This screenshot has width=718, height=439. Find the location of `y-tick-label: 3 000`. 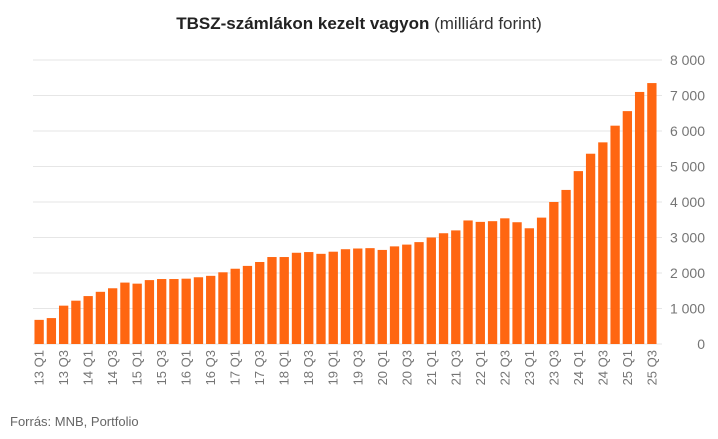

y-tick-label: 3 000 is located at coordinates (687, 238).